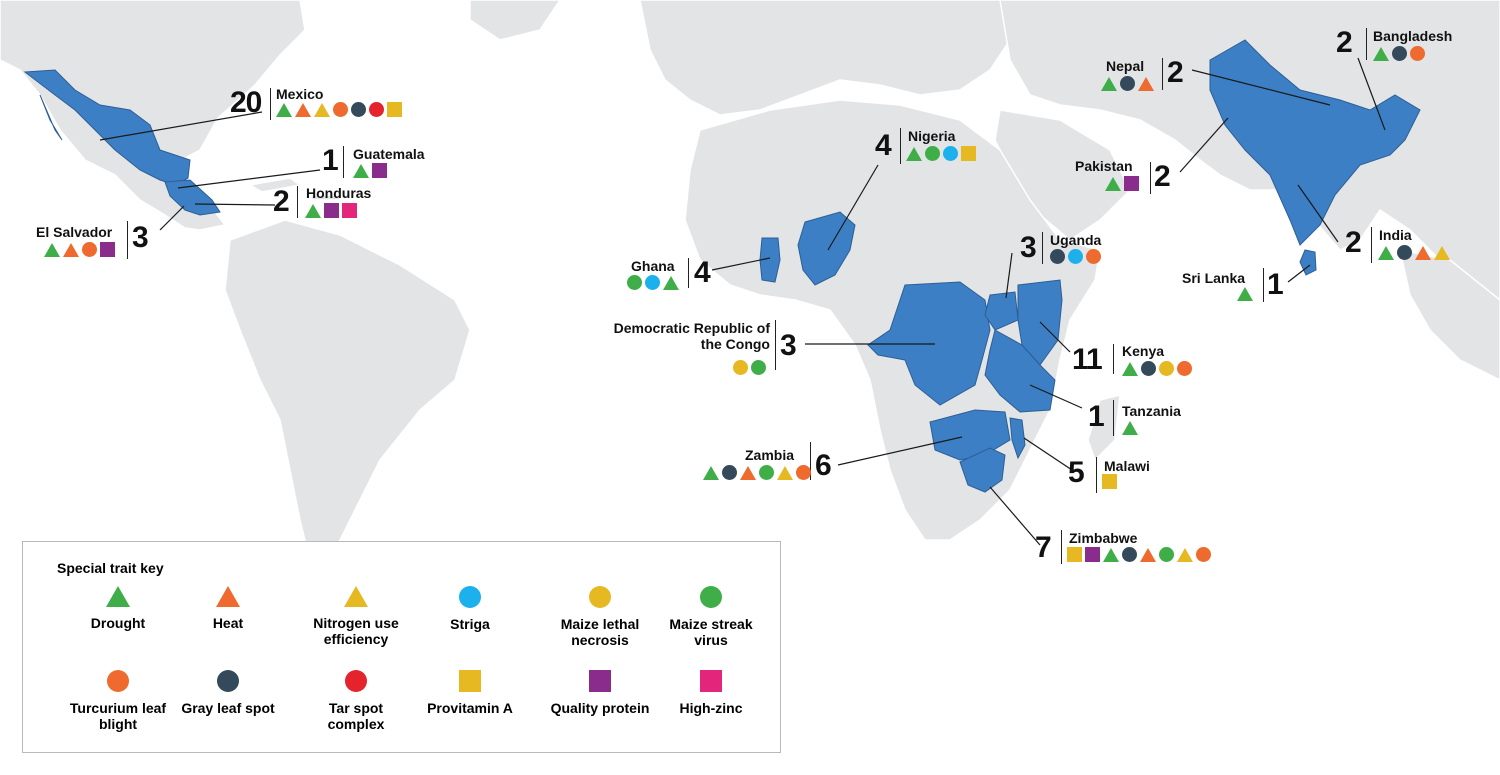 The image size is (1500, 775). I want to click on pakistan-name: Pakistan, so click(1104, 166).